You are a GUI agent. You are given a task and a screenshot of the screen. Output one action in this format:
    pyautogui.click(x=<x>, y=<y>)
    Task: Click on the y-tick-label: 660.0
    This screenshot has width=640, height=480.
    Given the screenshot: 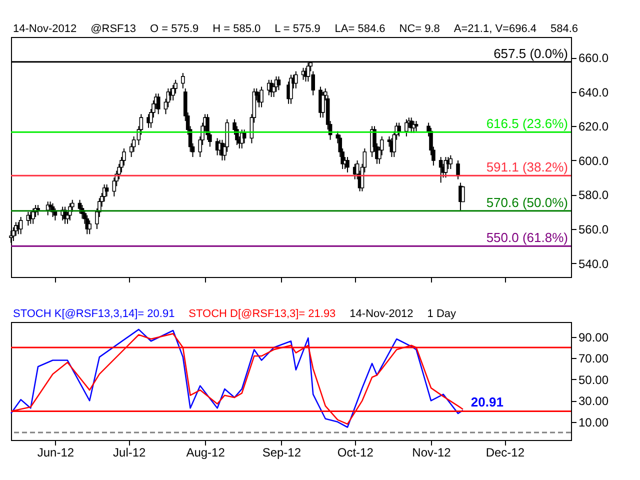 What is the action you would take?
    pyautogui.click(x=593, y=58)
    